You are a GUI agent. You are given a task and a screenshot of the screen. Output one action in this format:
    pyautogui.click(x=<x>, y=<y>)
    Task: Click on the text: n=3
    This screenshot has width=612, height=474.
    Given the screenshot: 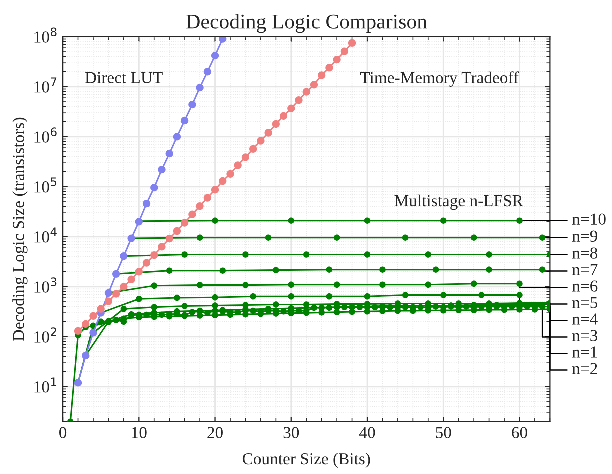 What is the action you would take?
    pyautogui.click(x=585, y=336)
    